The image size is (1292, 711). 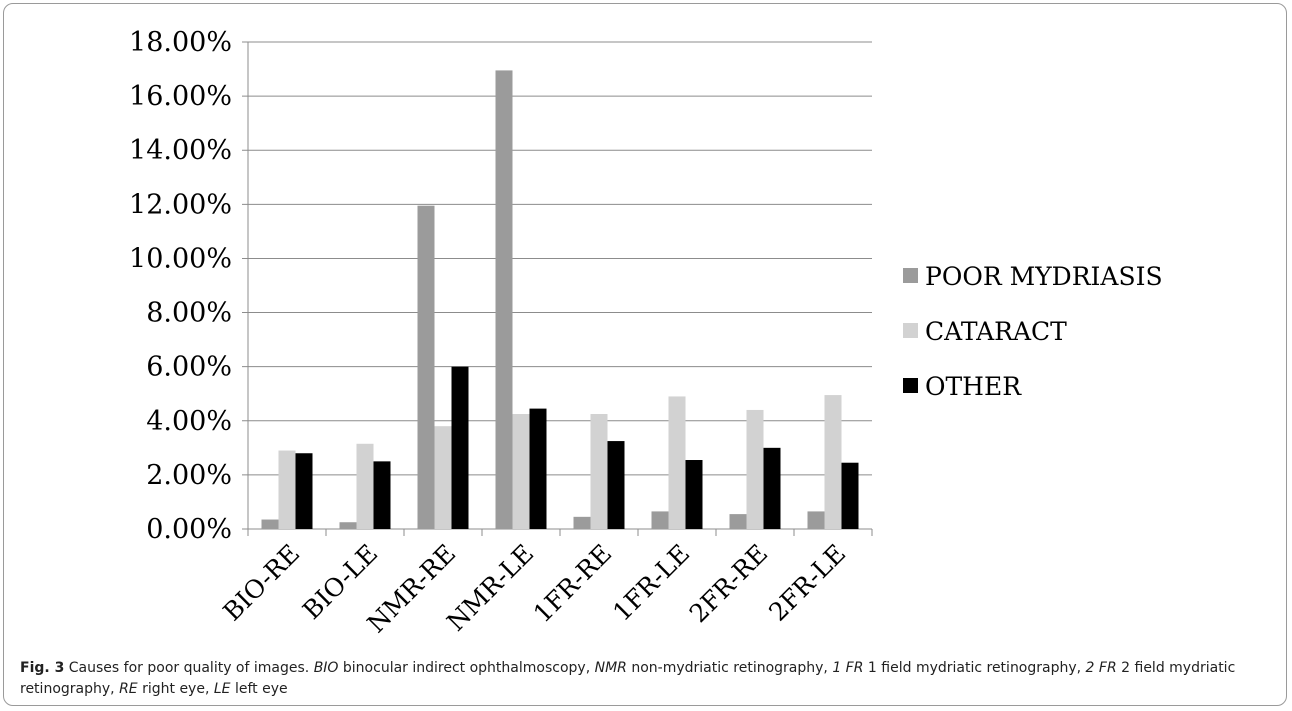 What do you see at coordinates (326, 668) in the screenshot?
I see `caption-def-bio-abbr: BIO` at bounding box center [326, 668].